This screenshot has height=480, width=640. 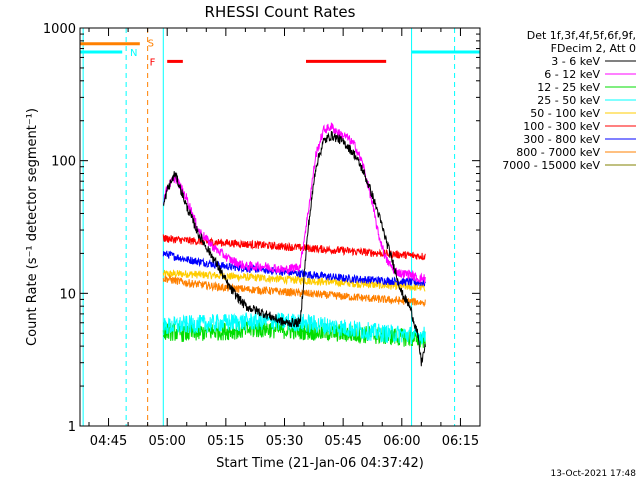 What do you see at coordinates (294, 268) in the screenshot?
I see `series-line-300-800-kev` at bounding box center [294, 268].